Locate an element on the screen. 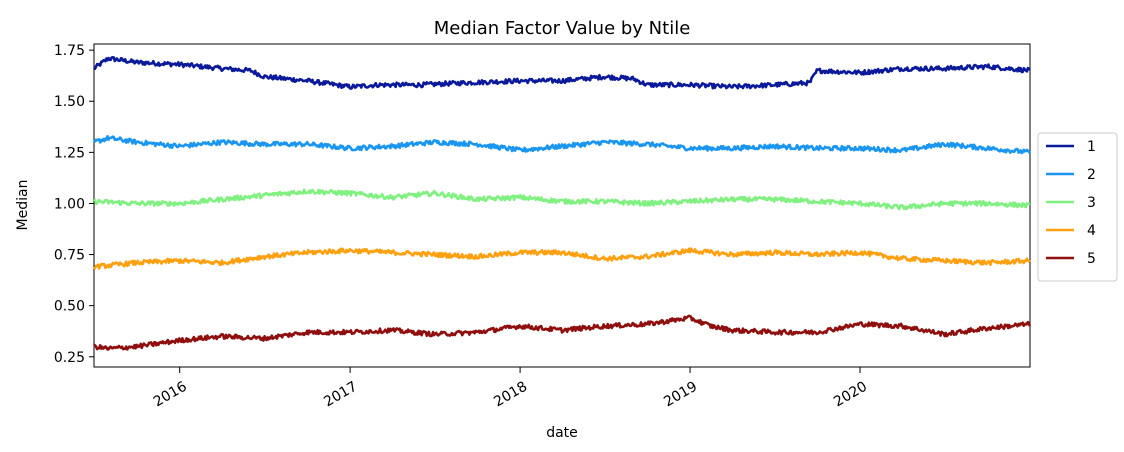  legend-label-3: 3 is located at coordinates (1091, 203).